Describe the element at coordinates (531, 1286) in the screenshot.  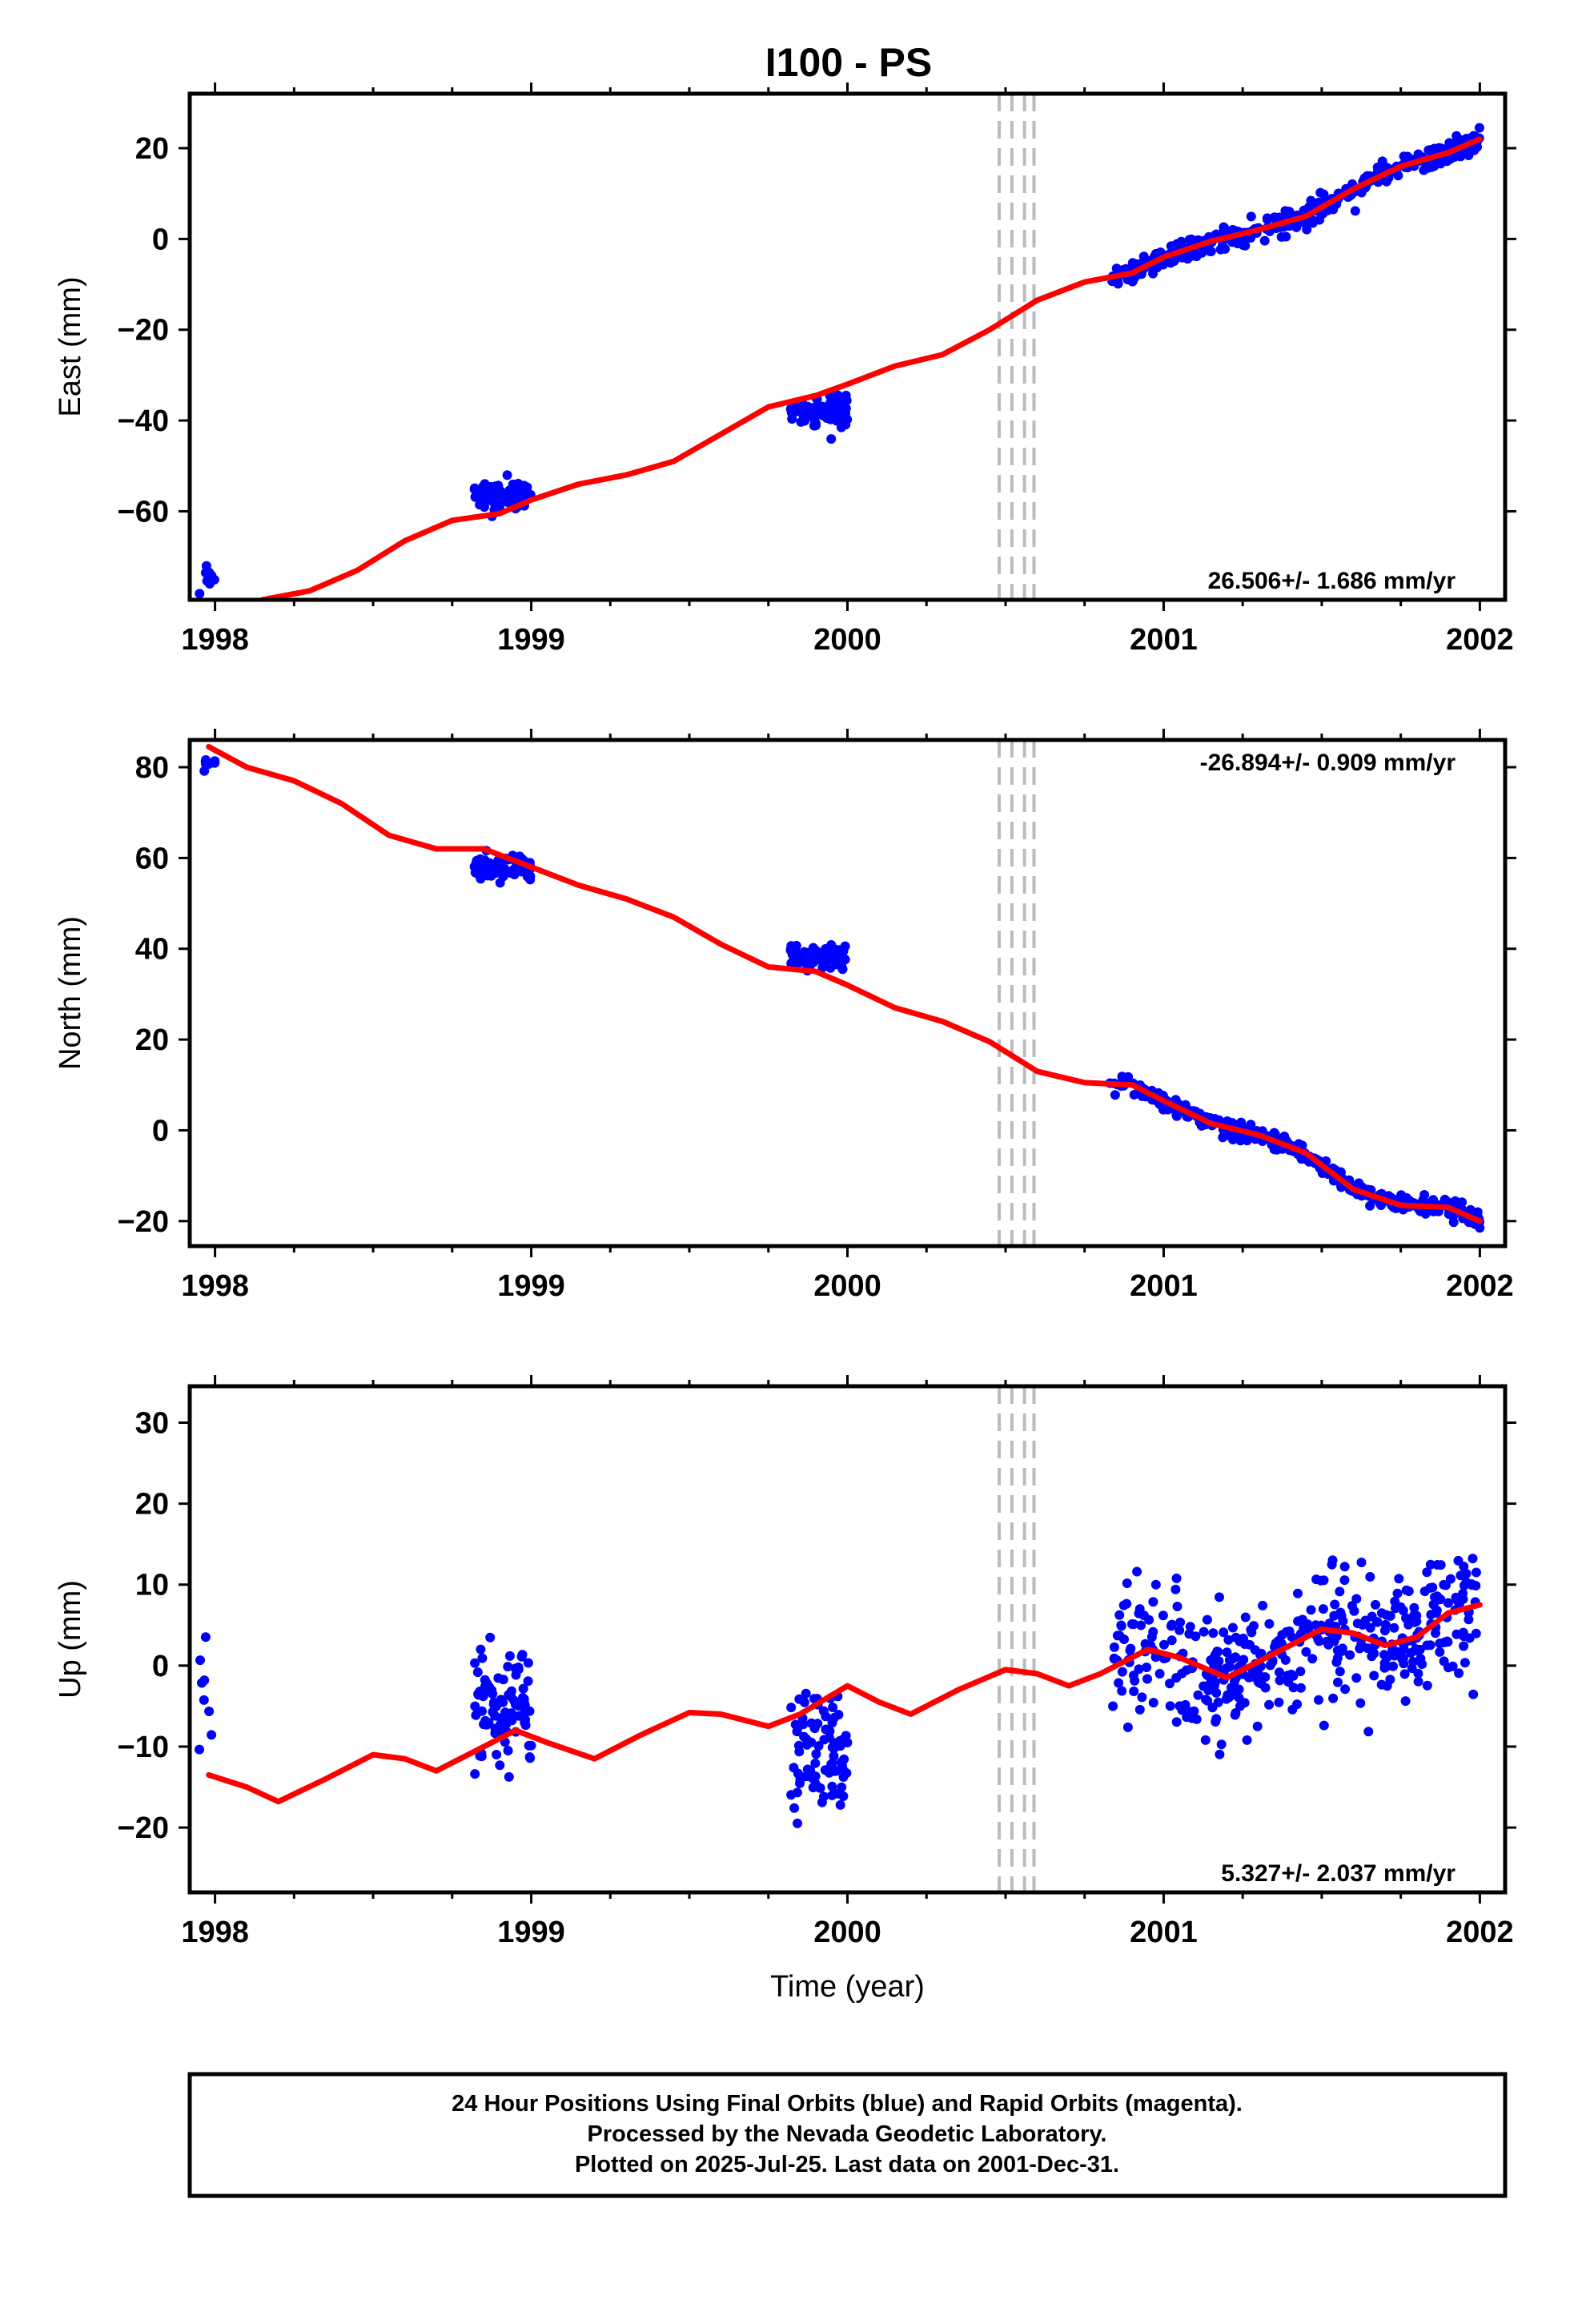
I see `x-tick-label: 1999` at that location.